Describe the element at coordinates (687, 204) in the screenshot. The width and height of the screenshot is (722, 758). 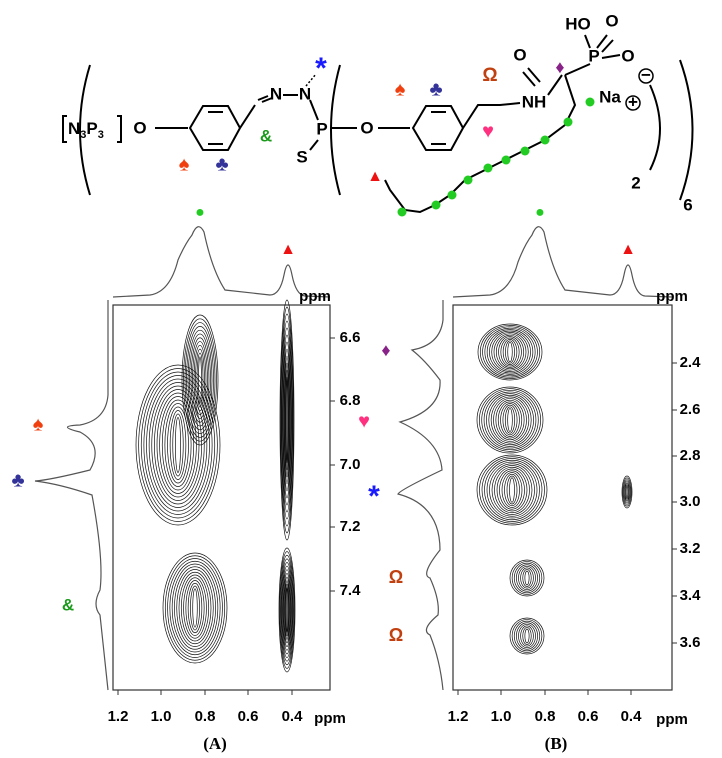
I see `subscript: 6` at that location.